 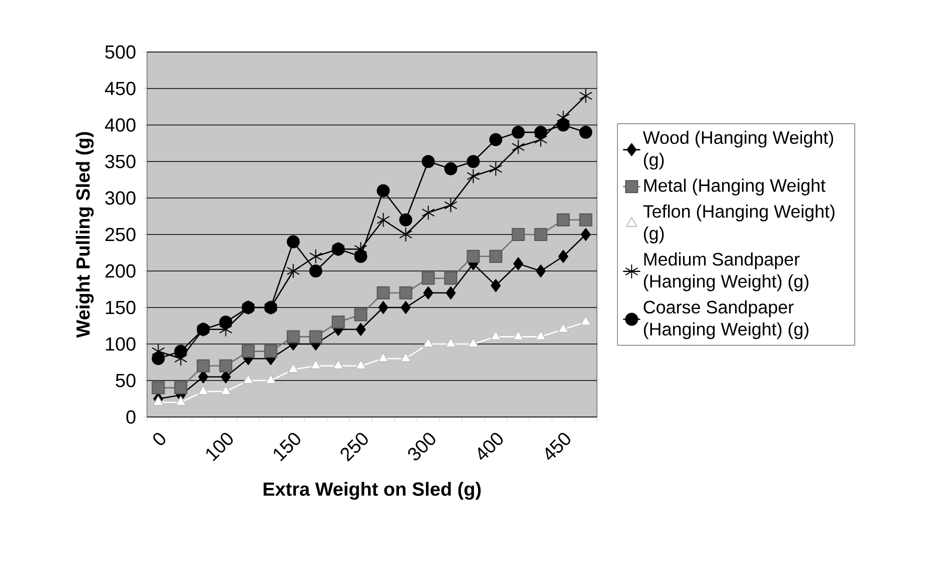 What do you see at coordinates (120, 271) in the screenshot?
I see `y-tick-label: 200` at bounding box center [120, 271].